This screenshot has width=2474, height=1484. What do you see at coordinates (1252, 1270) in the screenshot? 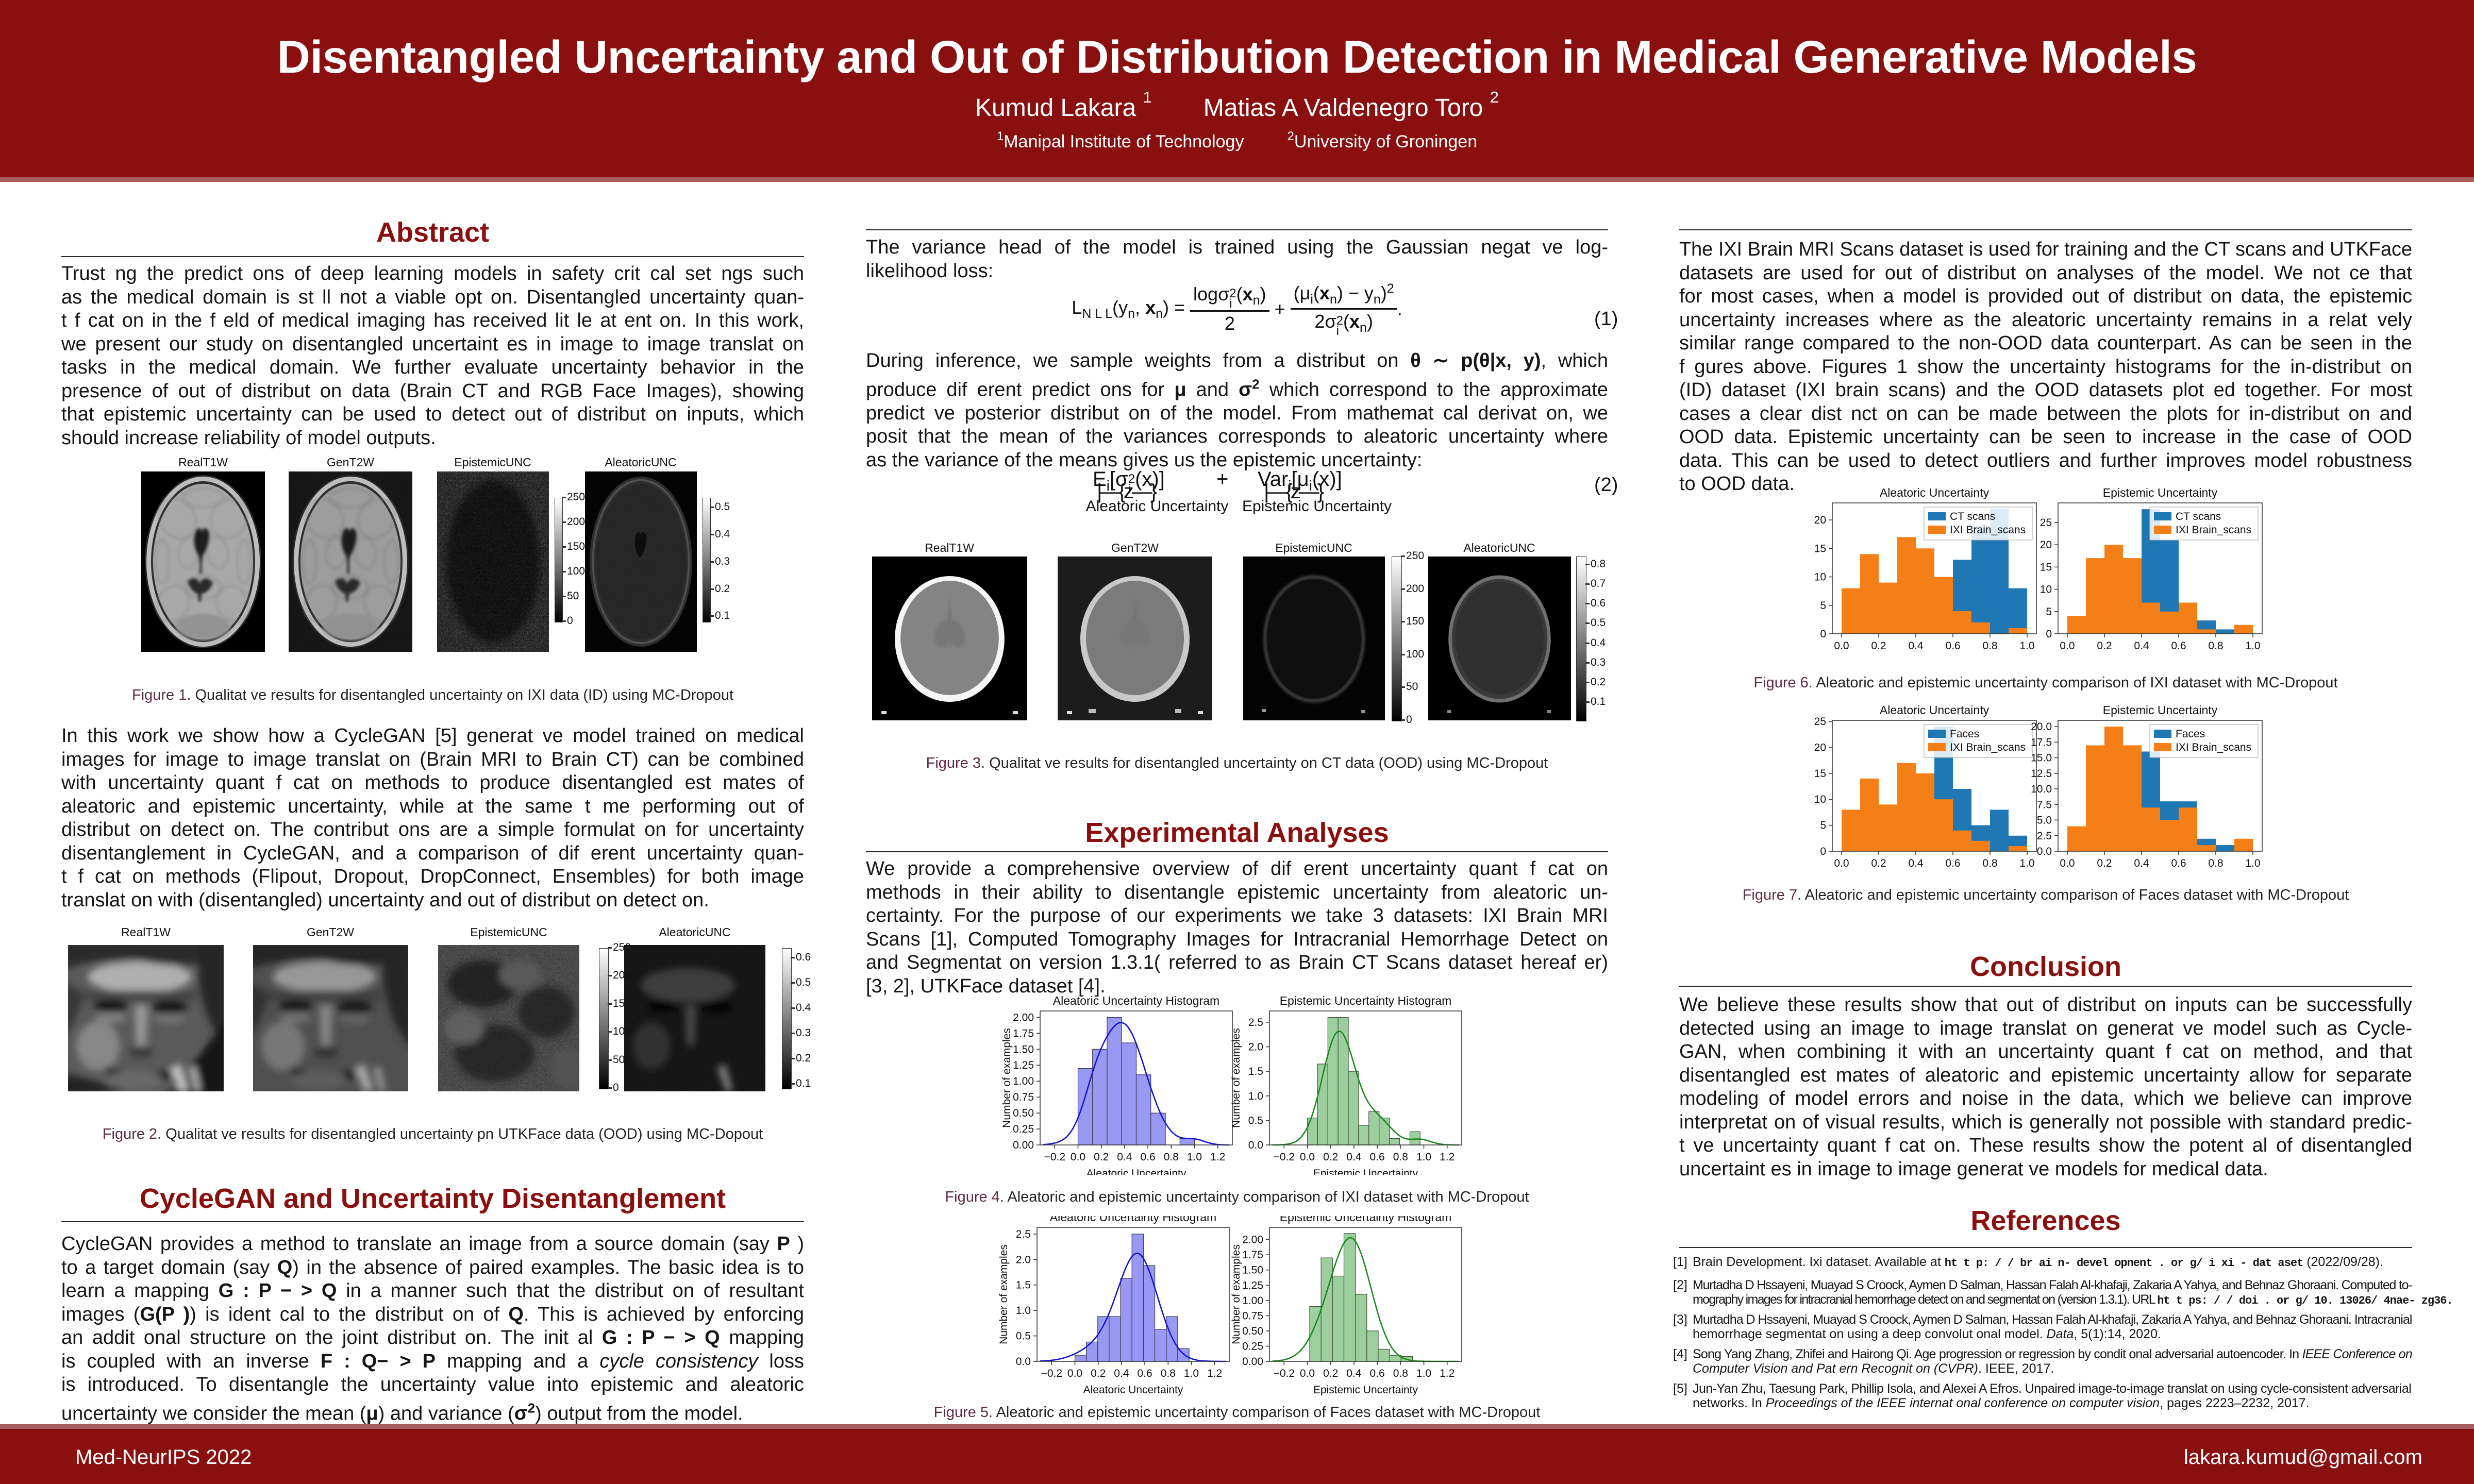
I see `svg-text: 1.50` at bounding box center [1252, 1270].